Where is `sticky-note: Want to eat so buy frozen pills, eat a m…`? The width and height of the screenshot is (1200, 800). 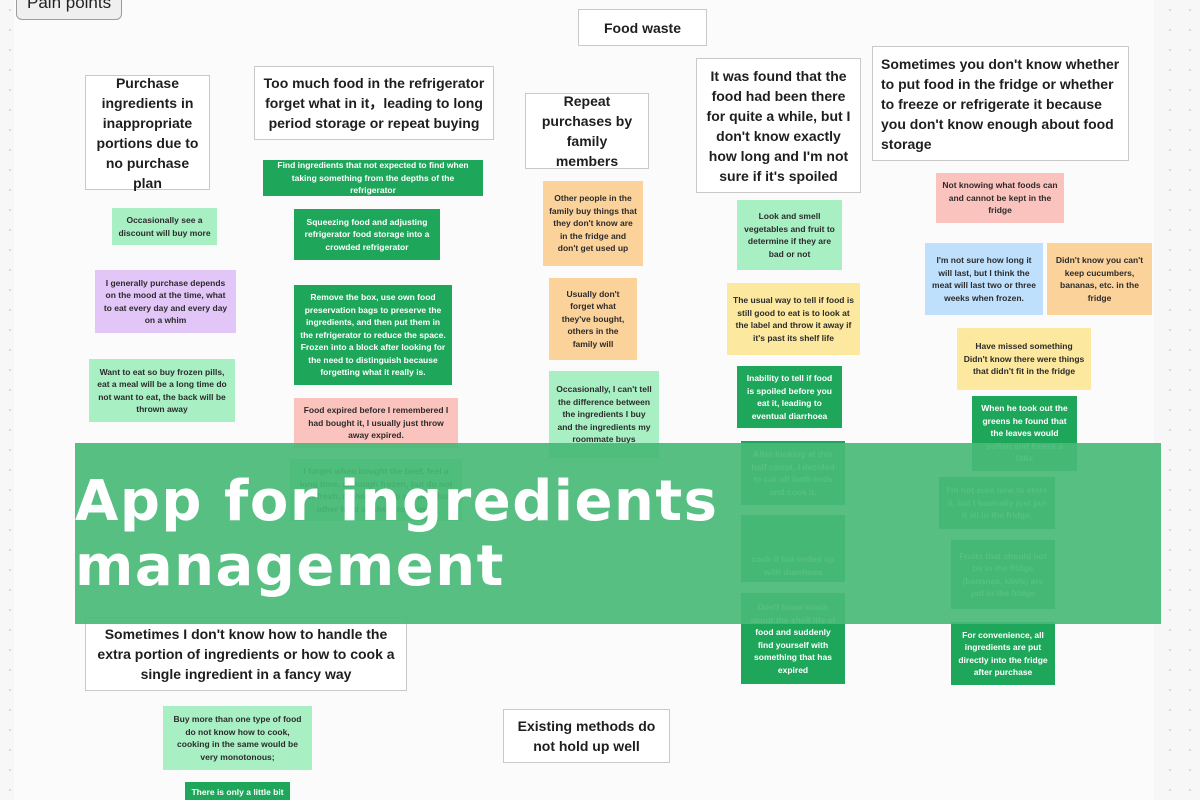 sticky-note: Want to eat so buy frozen pills, eat a m… is located at coordinates (162, 390).